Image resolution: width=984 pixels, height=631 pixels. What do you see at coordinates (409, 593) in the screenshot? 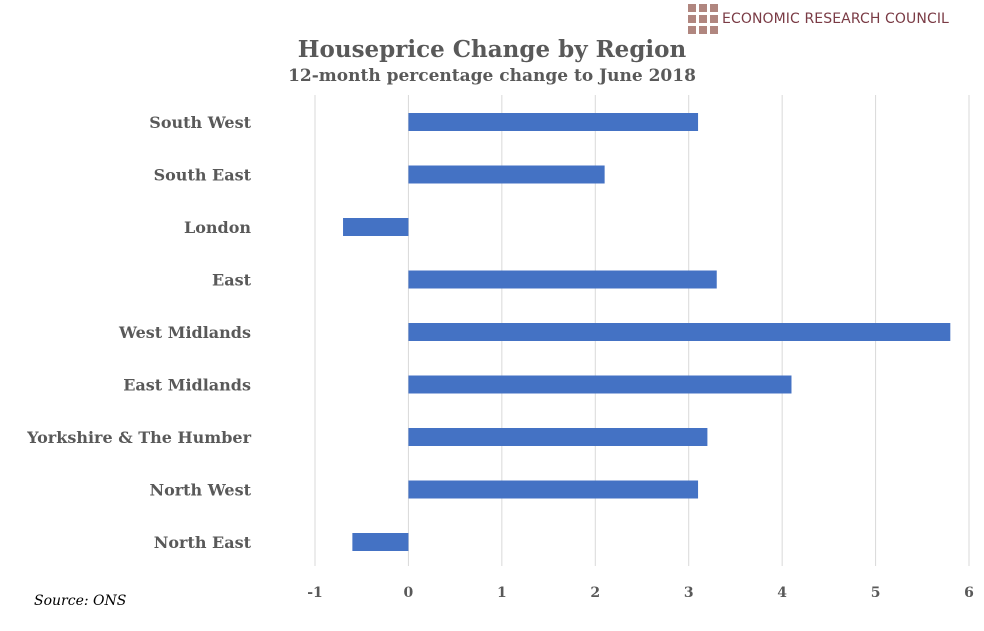
I see `x-tick-label: 0` at bounding box center [409, 593].